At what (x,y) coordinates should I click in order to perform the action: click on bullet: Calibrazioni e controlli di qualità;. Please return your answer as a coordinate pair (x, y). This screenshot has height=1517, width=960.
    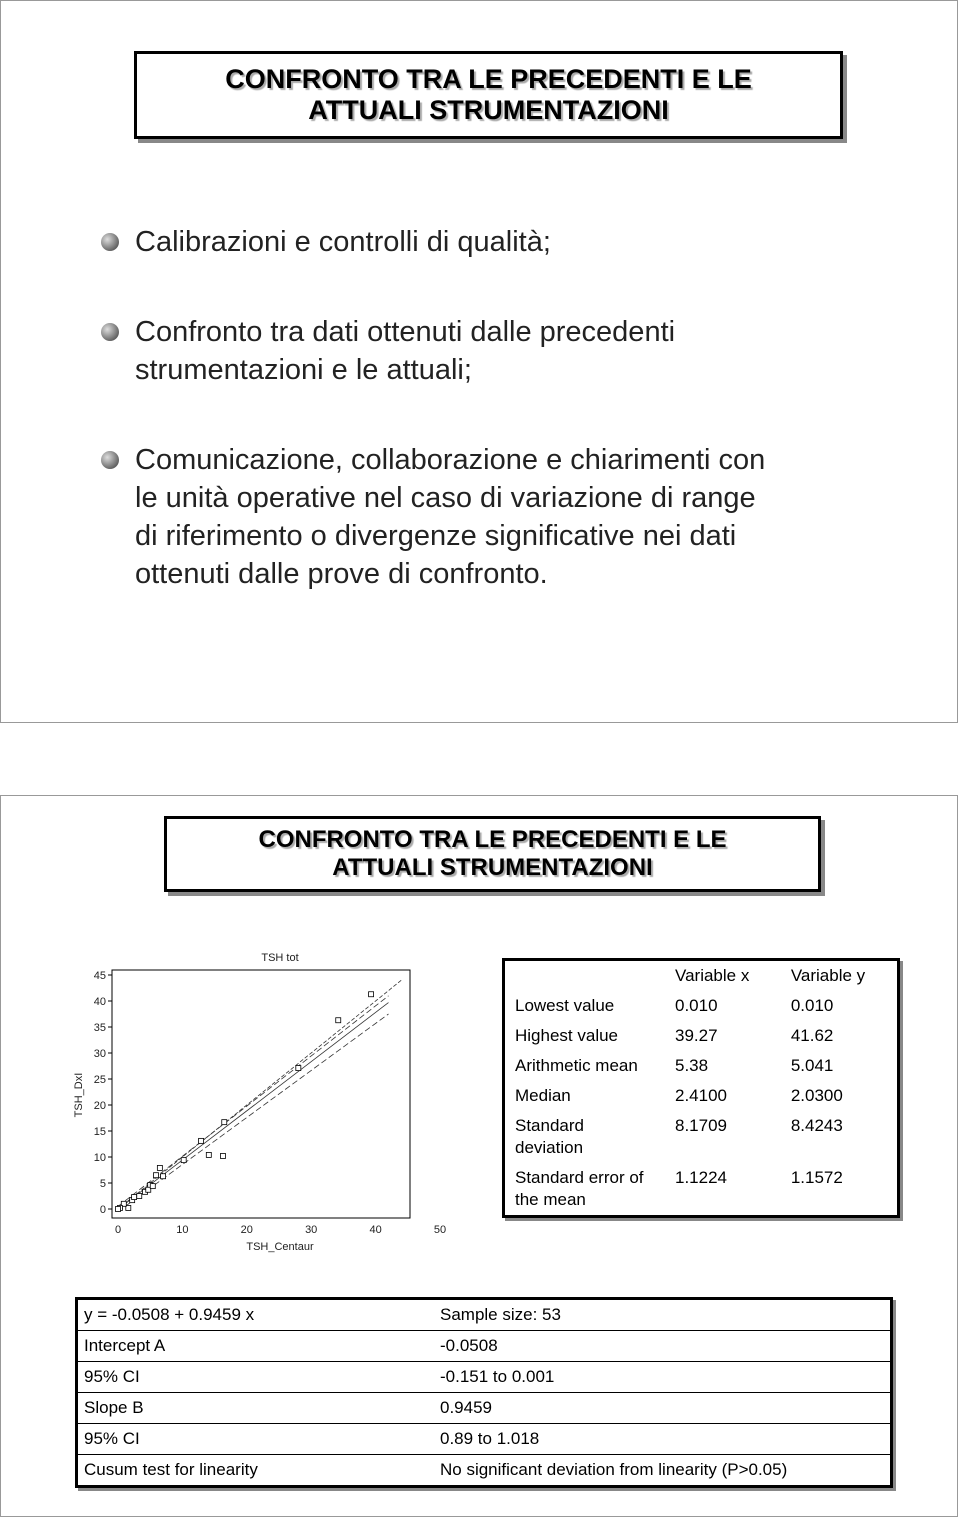
    Looking at the image, I should click on (326, 242).